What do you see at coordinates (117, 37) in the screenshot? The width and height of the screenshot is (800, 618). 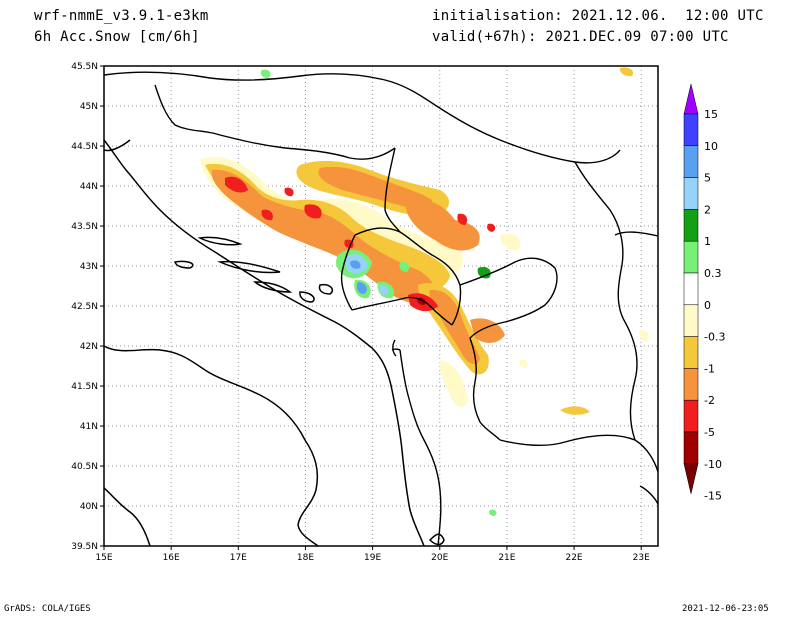 I see `field-title: 6h Acc.Snow [cm/6h]` at bounding box center [117, 37].